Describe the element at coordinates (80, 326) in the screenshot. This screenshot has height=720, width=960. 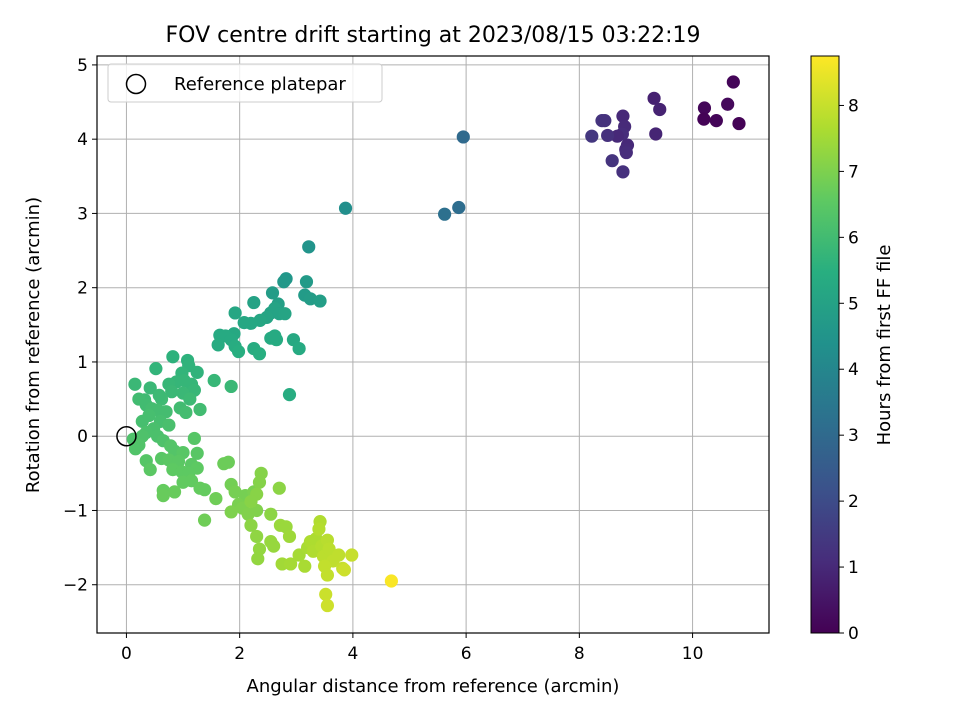
I see `y-axis-ticks: −2 −1 0 1 2 3 4 5` at that location.